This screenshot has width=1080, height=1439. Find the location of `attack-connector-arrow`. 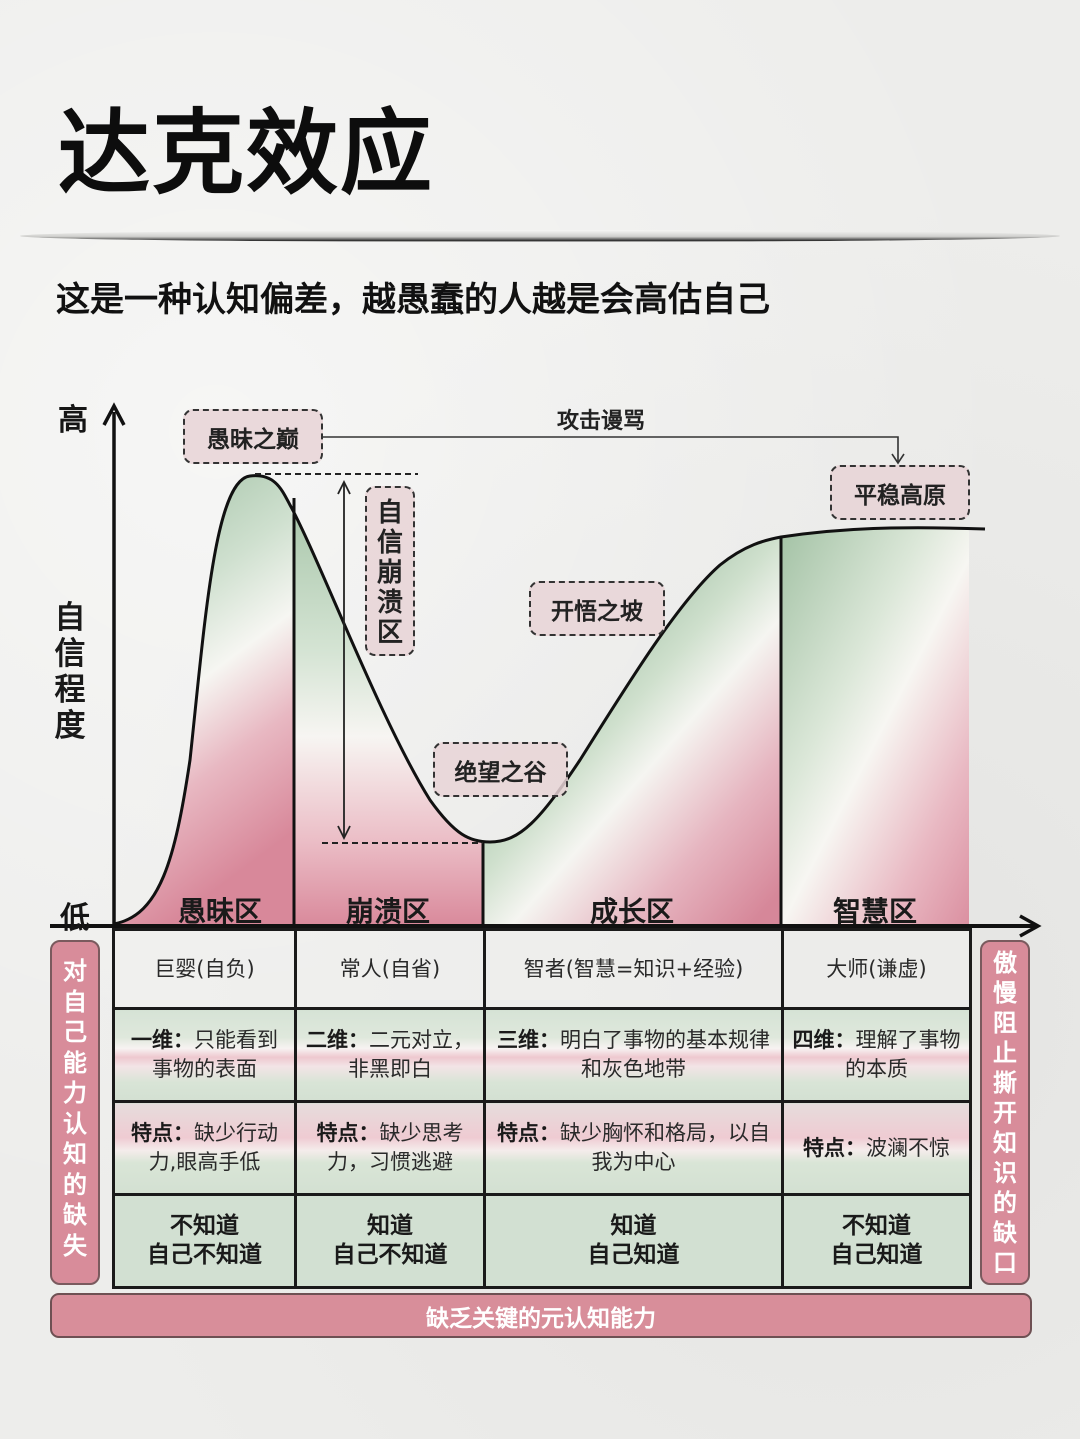

attack-connector-arrow is located at coordinates (613, 450).